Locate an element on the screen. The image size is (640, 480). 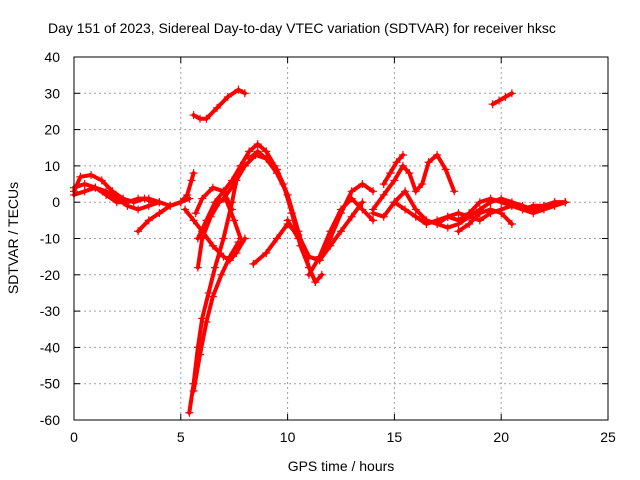
x-axis-label: GPS time / hours is located at coordinates (341, 466).